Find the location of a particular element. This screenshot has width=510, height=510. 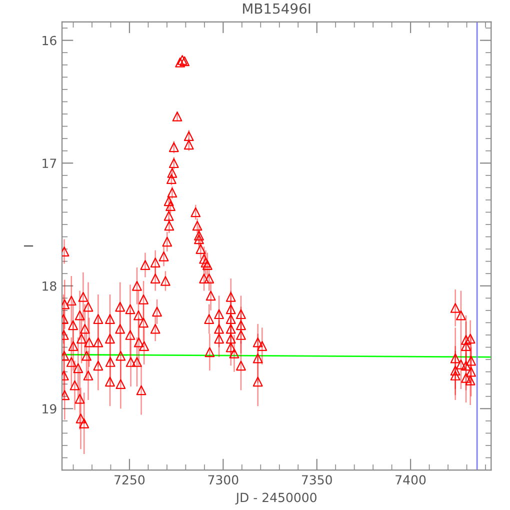

y-tick-label: 18 is located at coordinates (49, 286).